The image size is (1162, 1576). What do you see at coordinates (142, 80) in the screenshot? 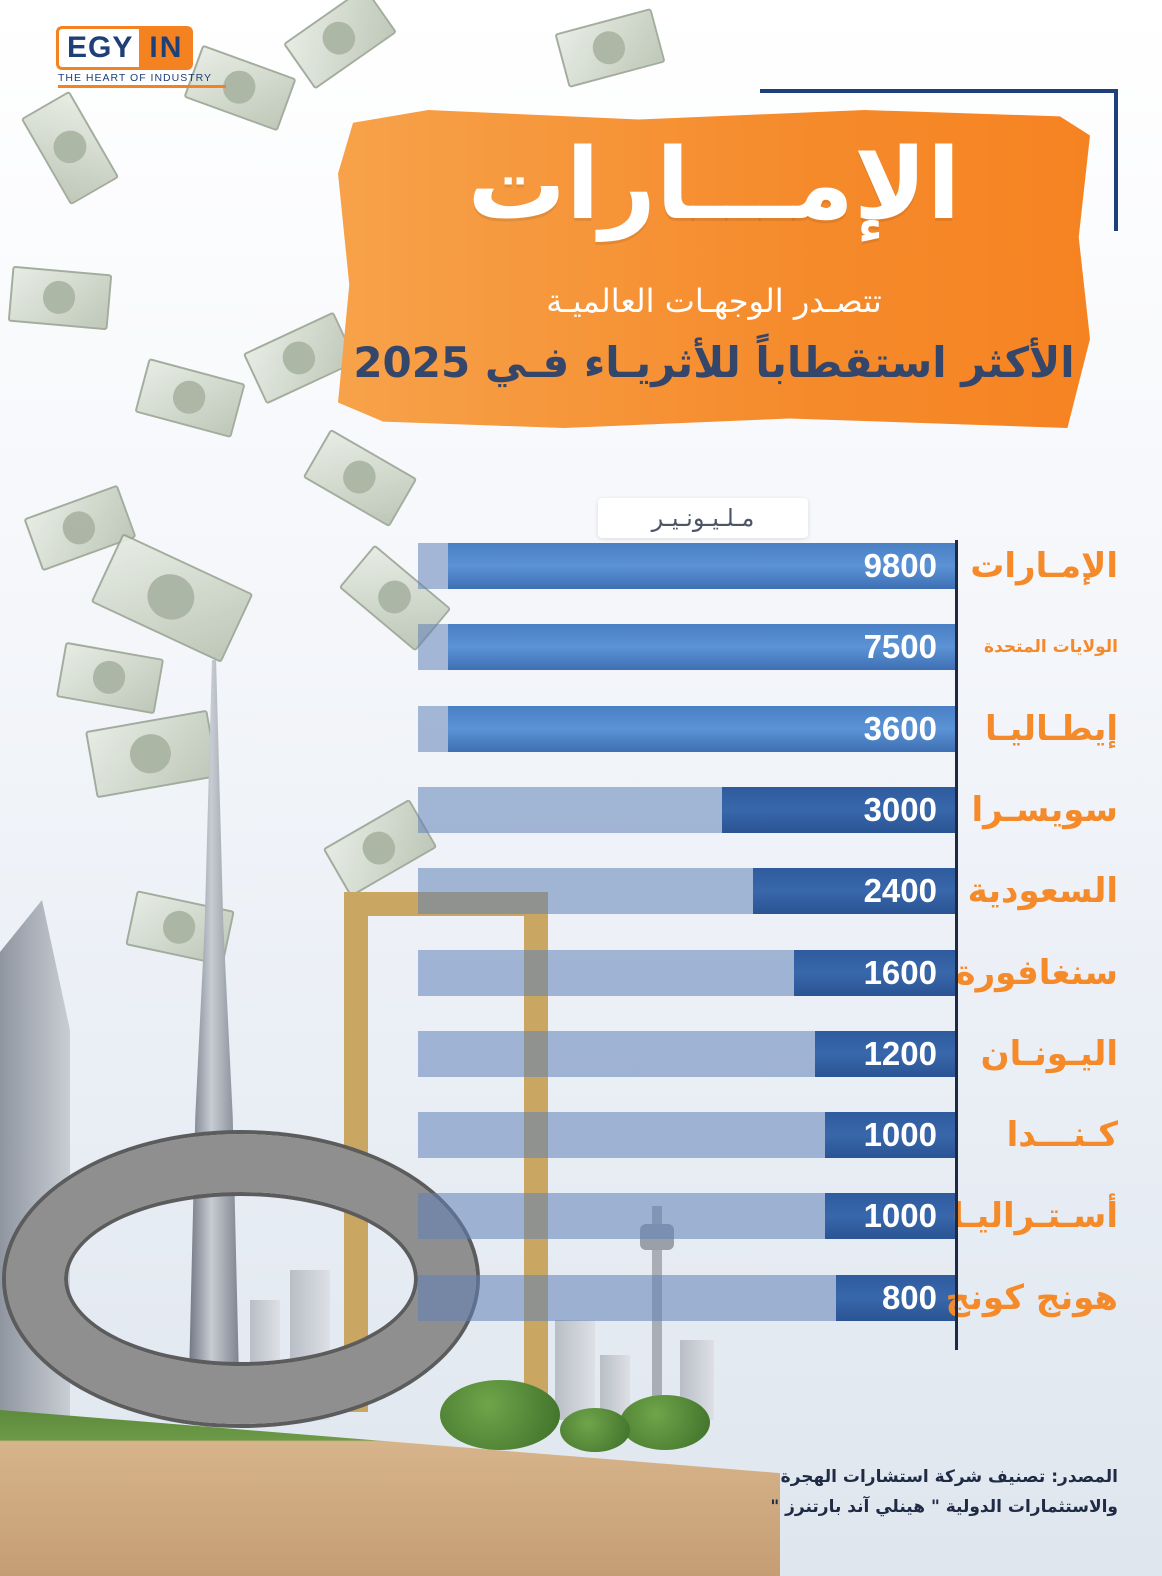
I see `logo-tagline: THE HEART OF INDUSTRY` at bounding box center [142, 80].